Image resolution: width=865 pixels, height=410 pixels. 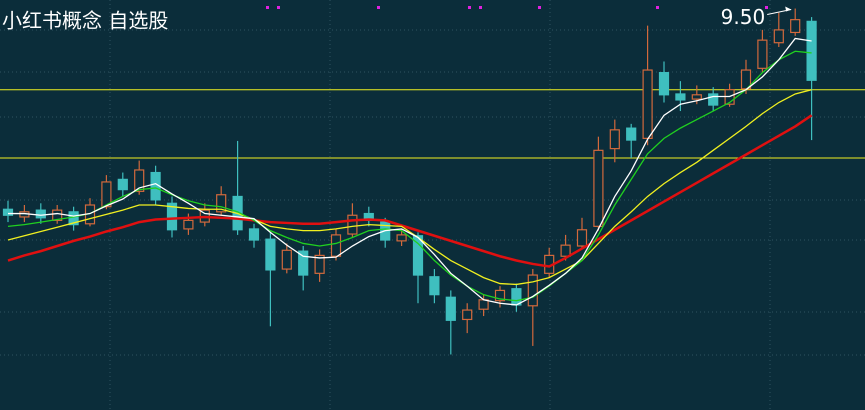 What do you see at coordinates (85, 21) in the screenshot?
I see `chart-title: 小红书概念 自选股` at bounding box center [85, 21].